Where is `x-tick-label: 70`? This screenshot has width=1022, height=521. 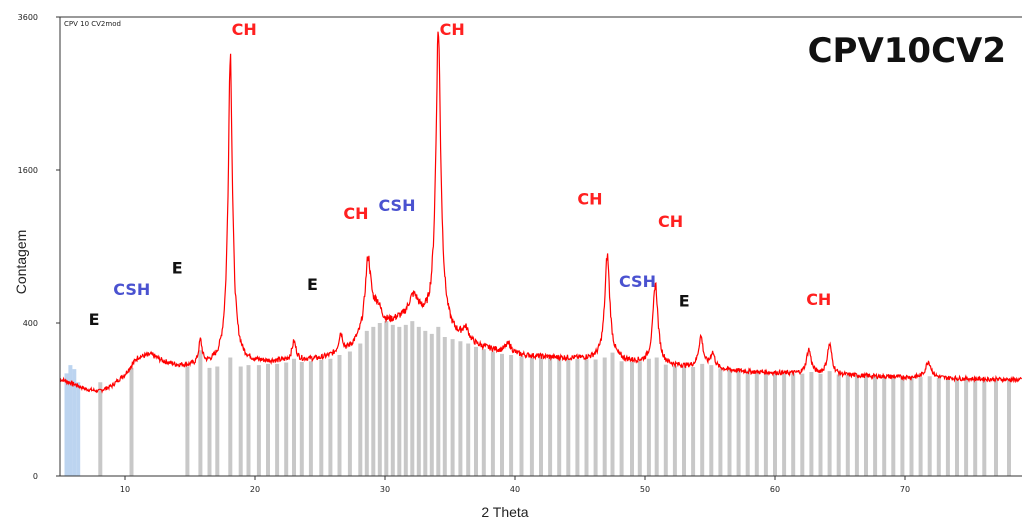
x-tick-label: 70 is located at coordinates (905, 489).